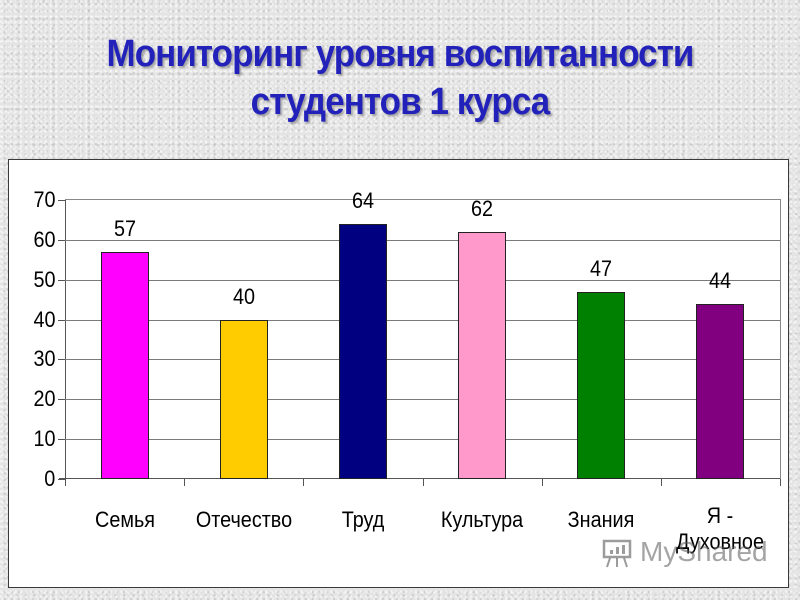 This screenshot has width=800, height=600. I want to click on bar-value-label: 64, so click(362, 200).